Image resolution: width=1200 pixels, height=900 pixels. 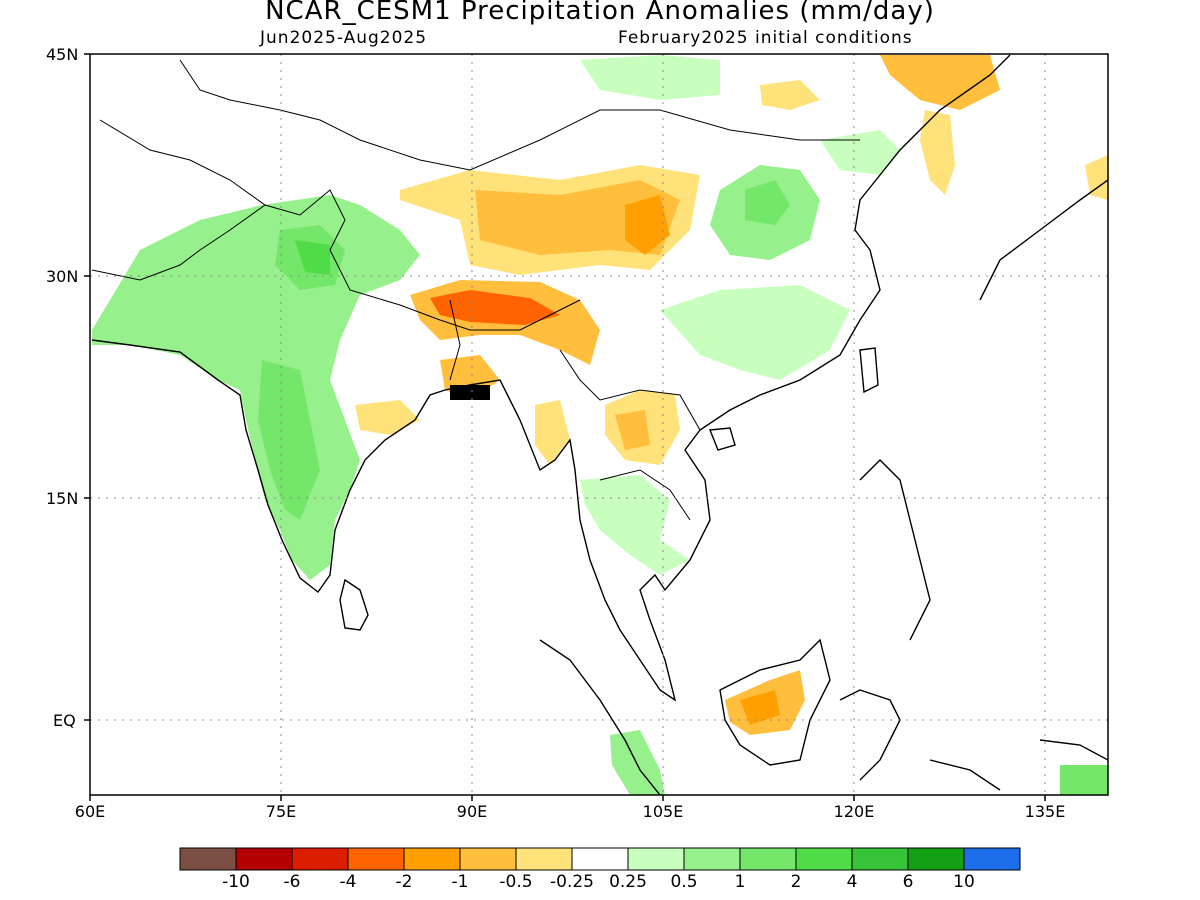 I want to click on lat-label-eq: EQ, so click(x=64, y=720).